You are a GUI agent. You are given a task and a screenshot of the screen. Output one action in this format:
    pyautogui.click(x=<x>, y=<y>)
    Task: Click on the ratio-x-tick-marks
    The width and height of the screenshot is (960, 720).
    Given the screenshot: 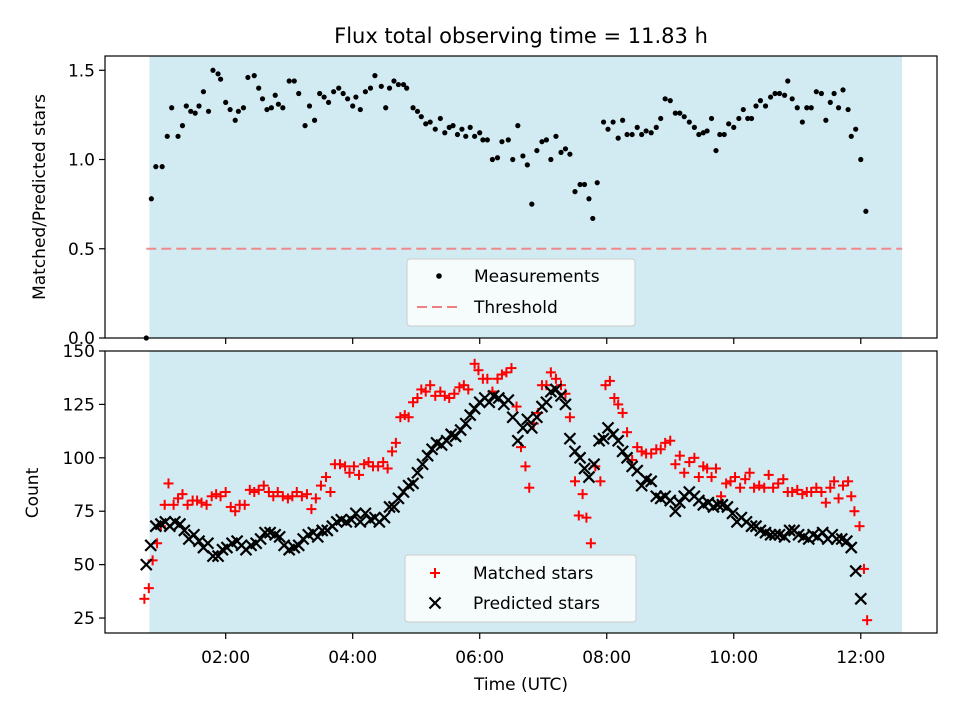 What is the action you would take?
    pyautogui.click(x=543, y=341)
    